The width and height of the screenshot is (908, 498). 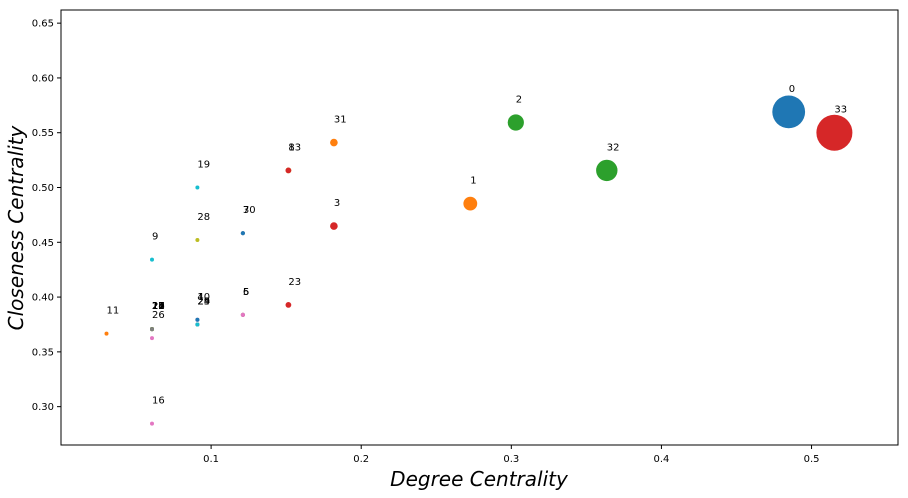 I want to click on node-label-5: 5, so click(x=246, y=292).